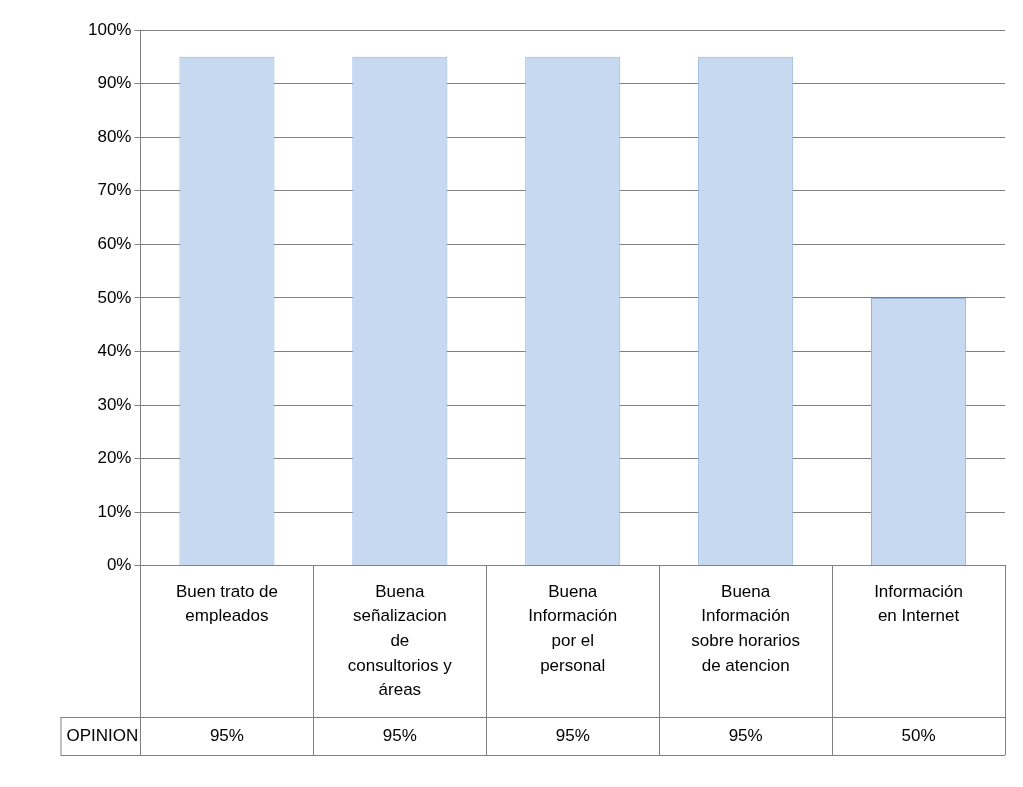 Image resolution: width=1023 pixels, height=787 pixels. Describe the element at coordinates (114, 297) in the screenshot. I see `y-tick-label: 50%` at that location.